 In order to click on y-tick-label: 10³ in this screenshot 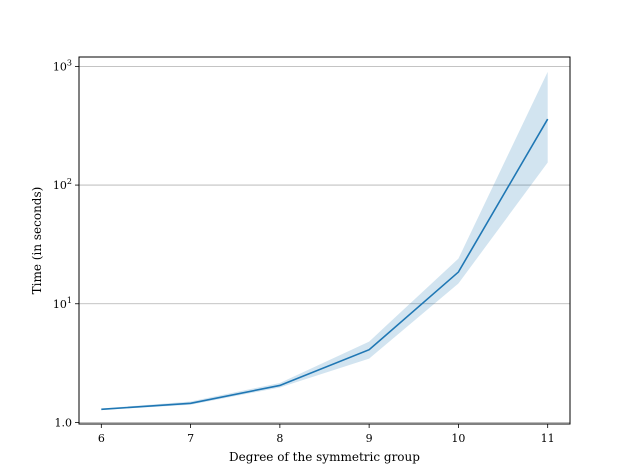, I will do `click(62, 65)`.